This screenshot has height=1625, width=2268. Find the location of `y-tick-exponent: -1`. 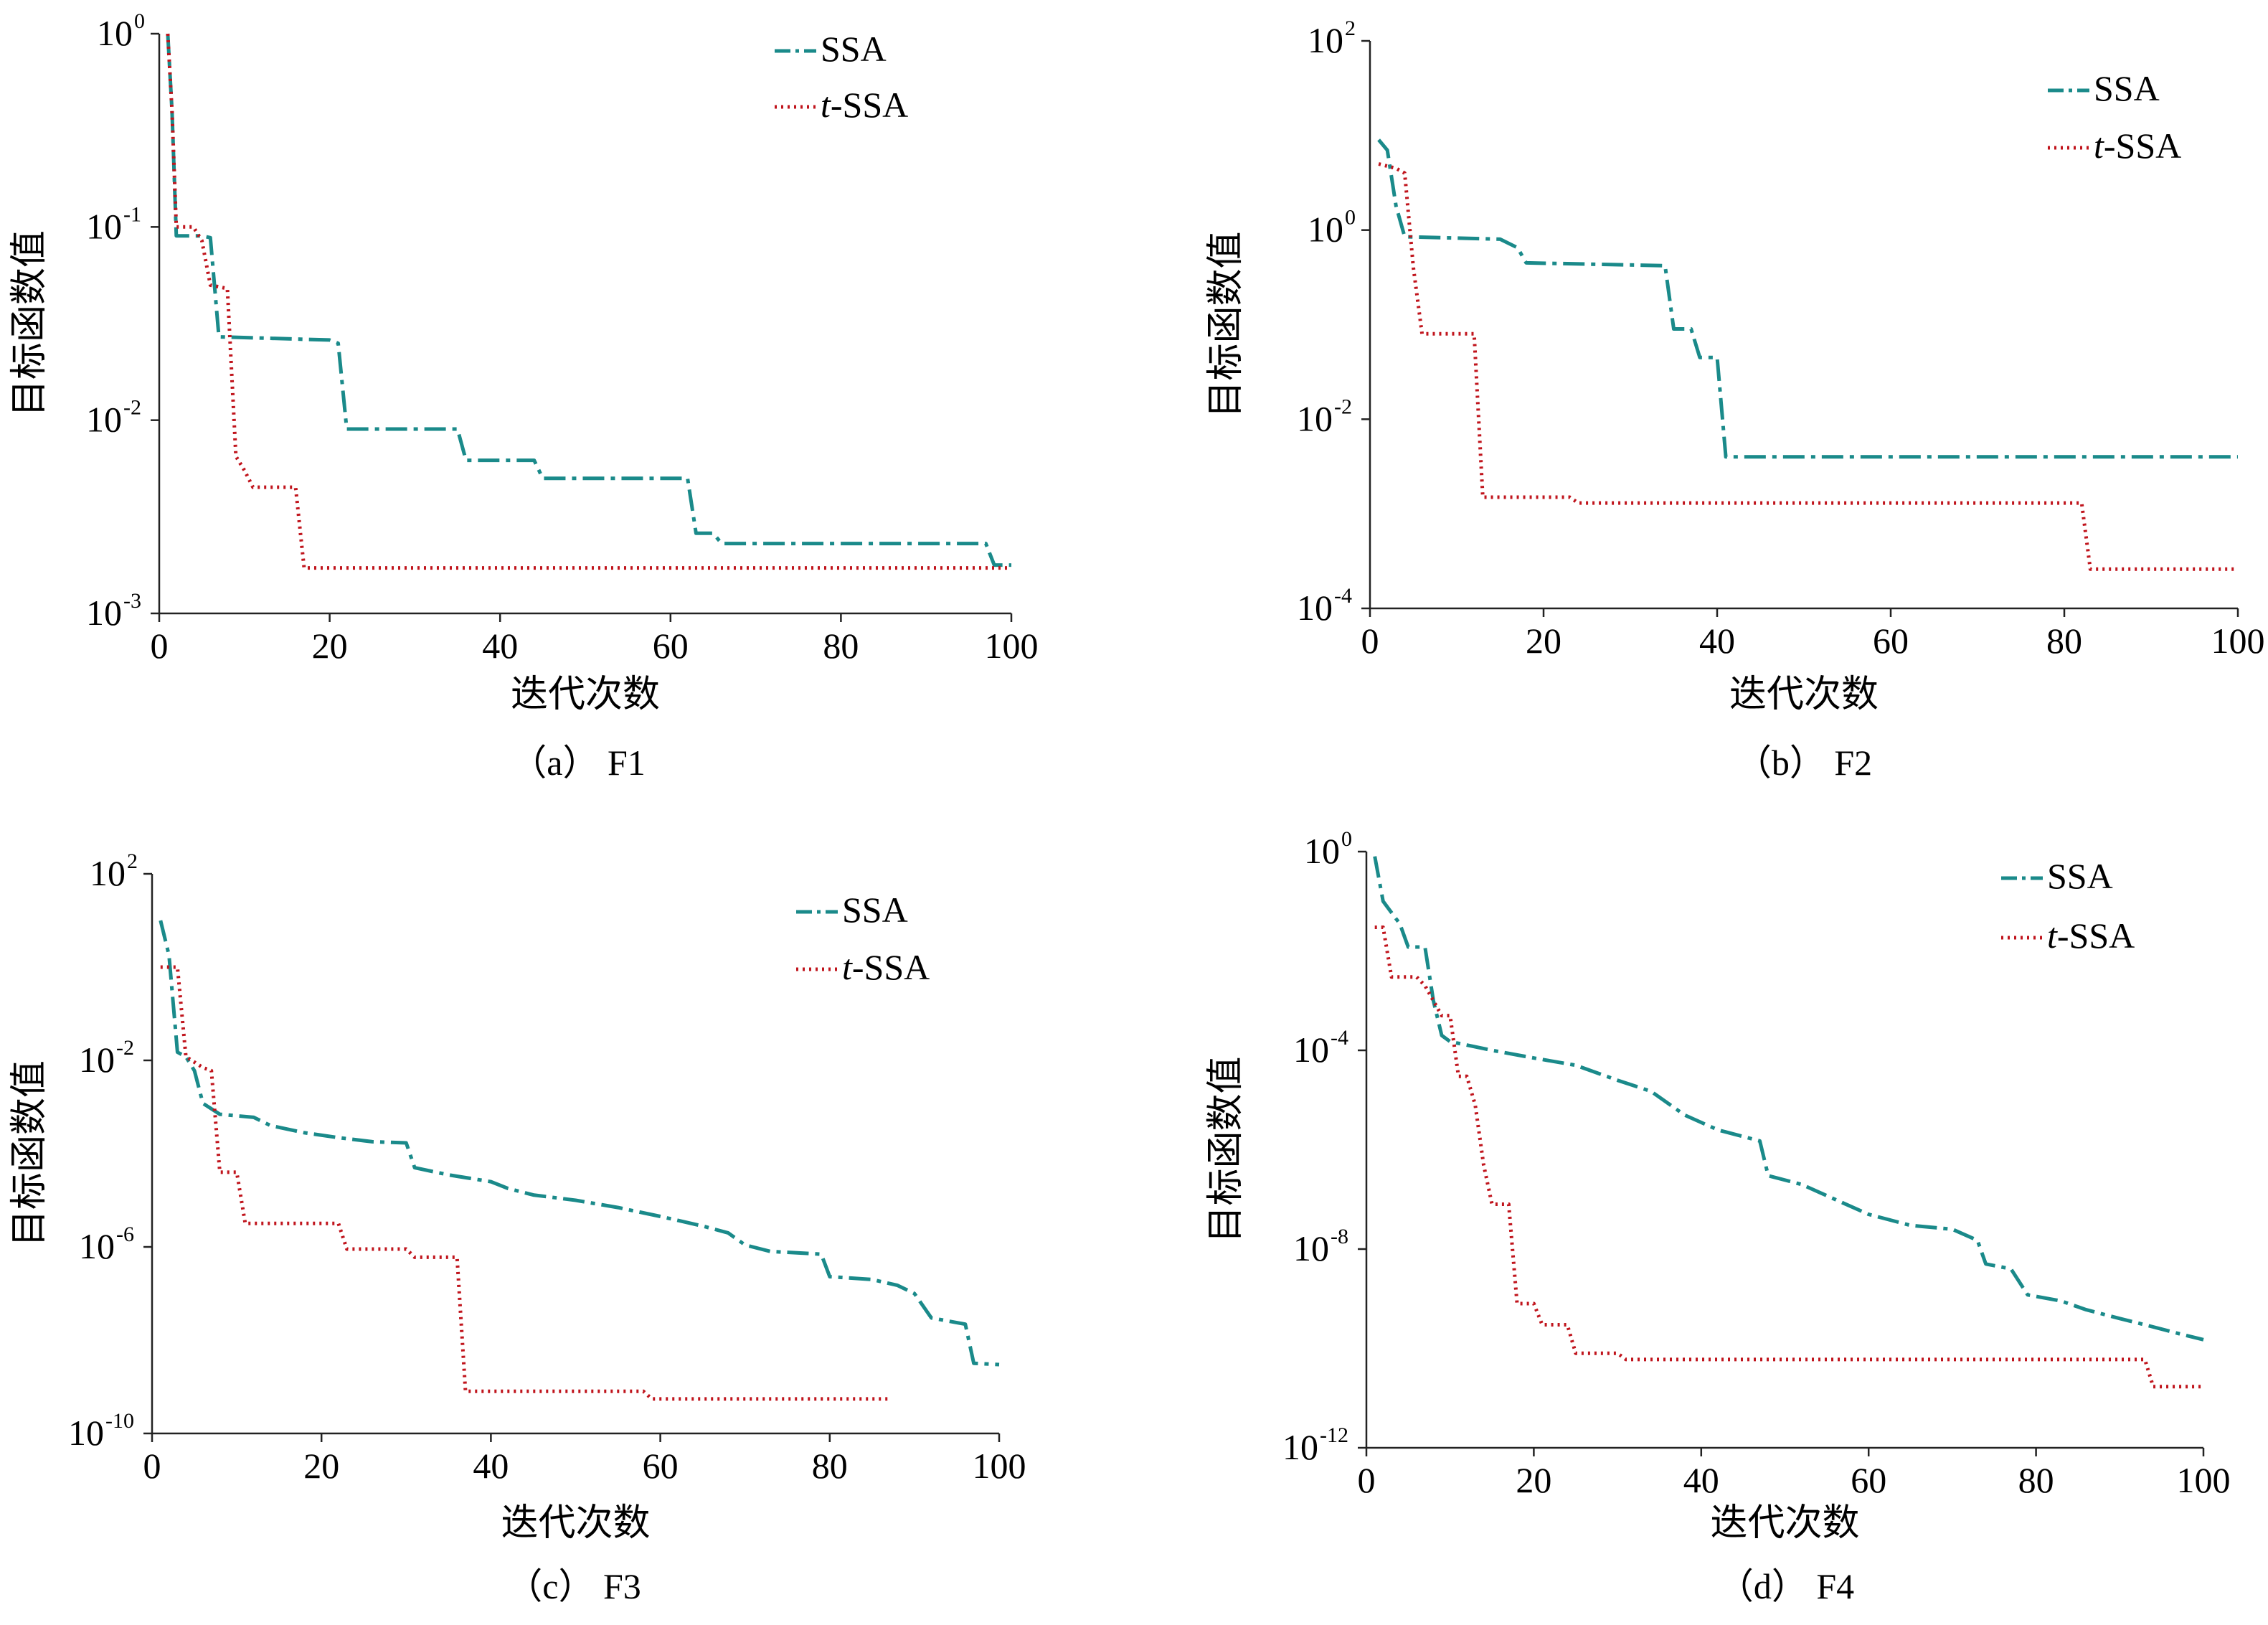

y-tick-exponent: -1 is located at coordinates (132, 214).